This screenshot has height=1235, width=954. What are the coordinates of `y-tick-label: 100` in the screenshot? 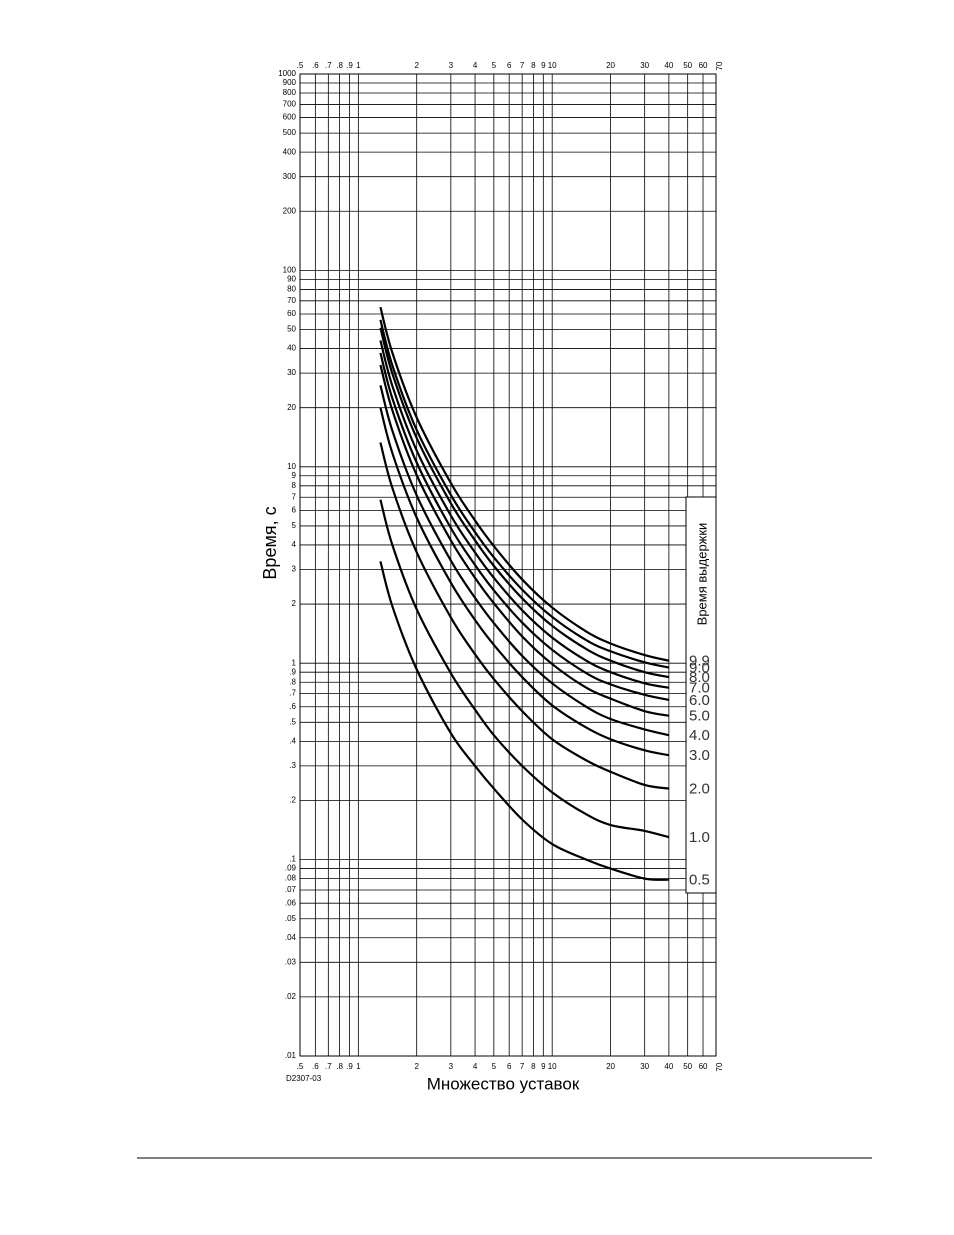 It's located at (290, 270).